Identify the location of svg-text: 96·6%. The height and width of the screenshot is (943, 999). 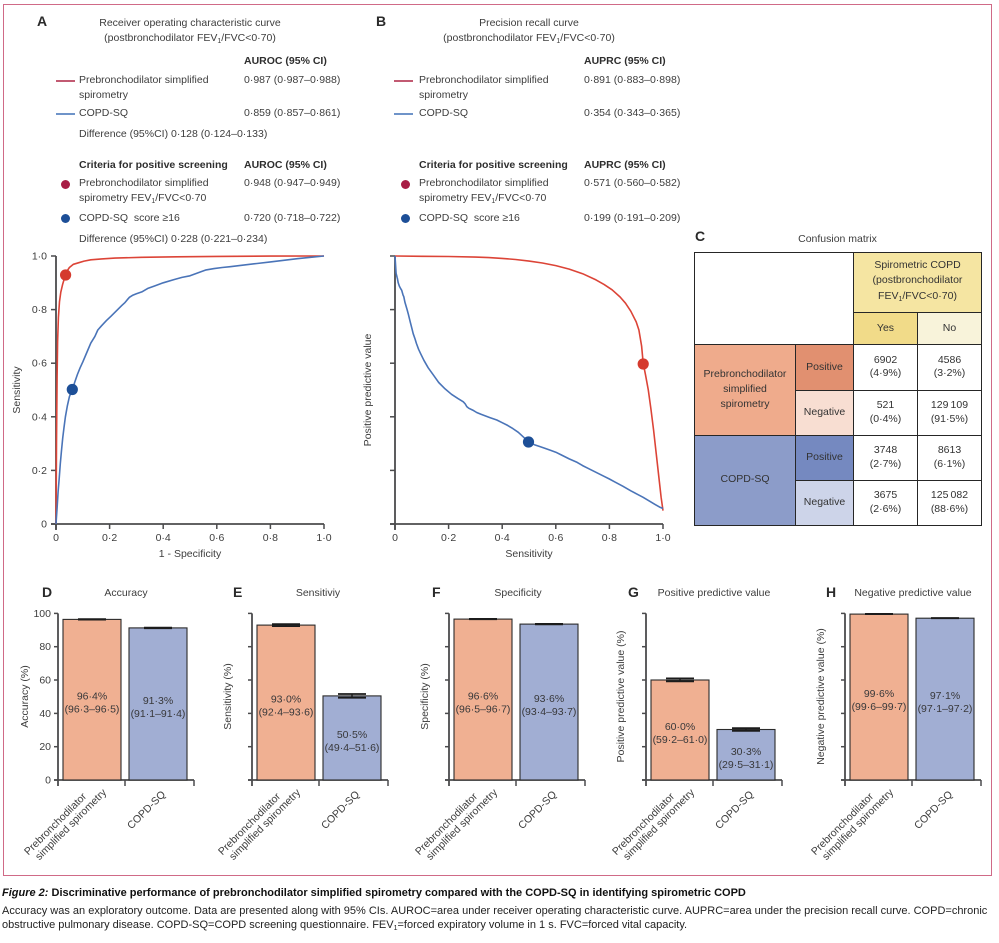
(483, 697).